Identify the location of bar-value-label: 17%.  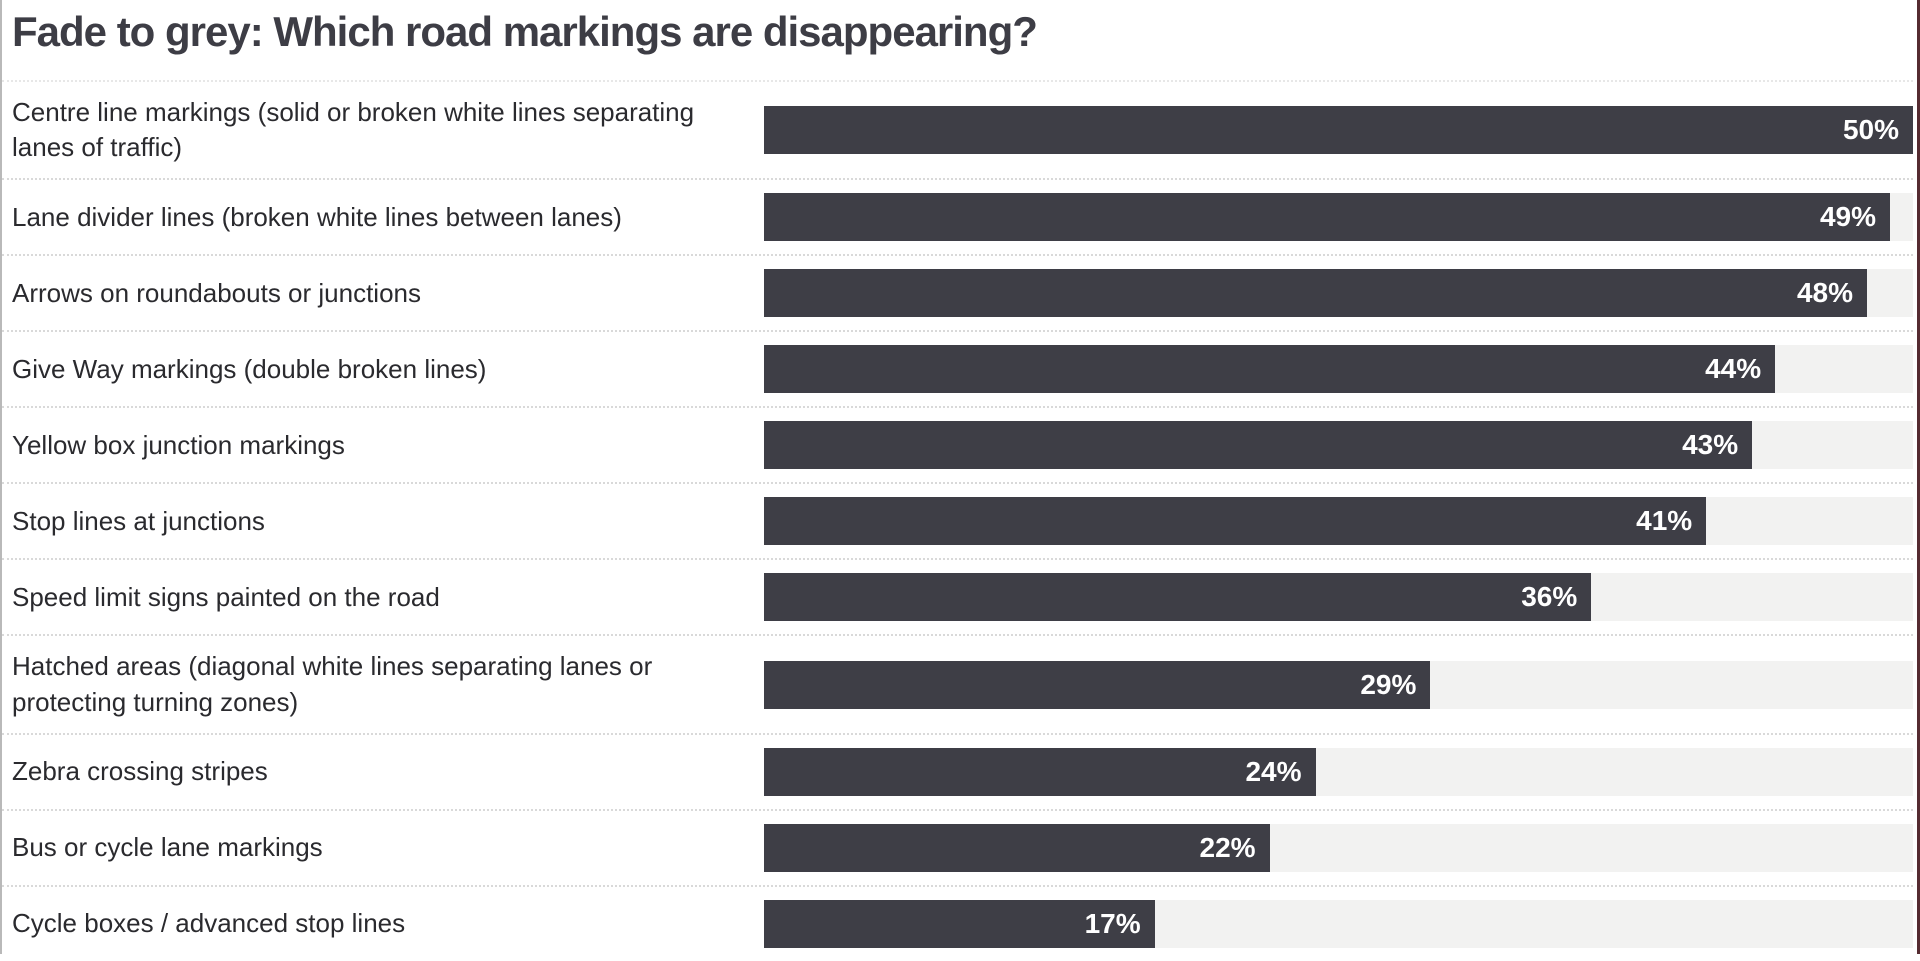
(1112, 923).